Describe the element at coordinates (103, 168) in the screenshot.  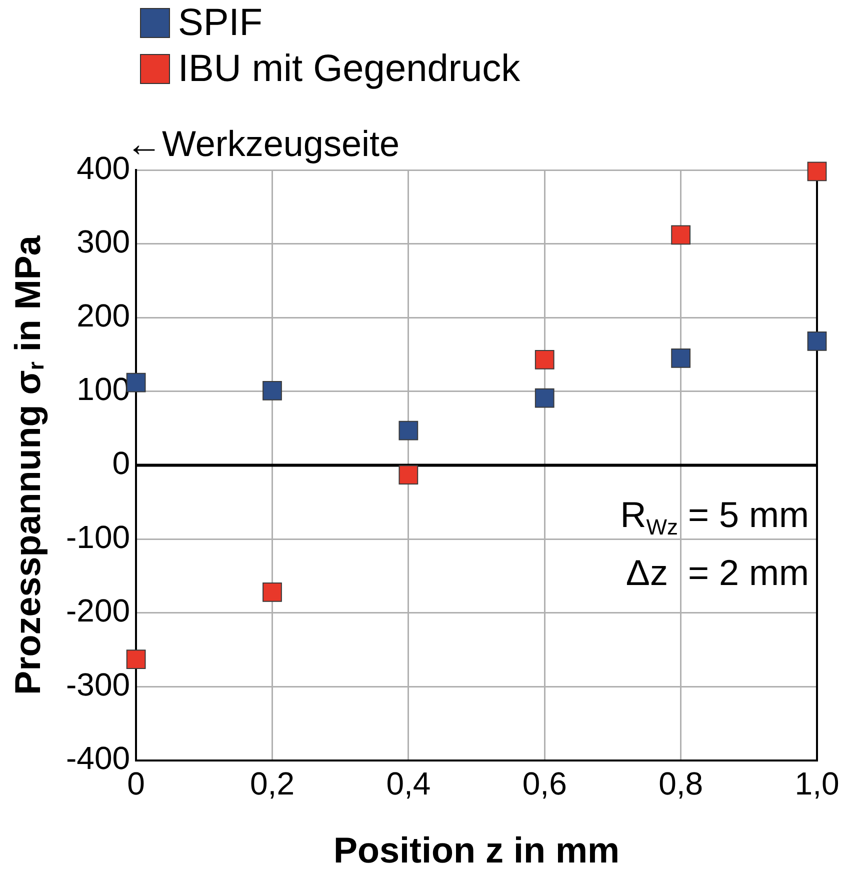
I see `y-tick-label: 400` at that location.